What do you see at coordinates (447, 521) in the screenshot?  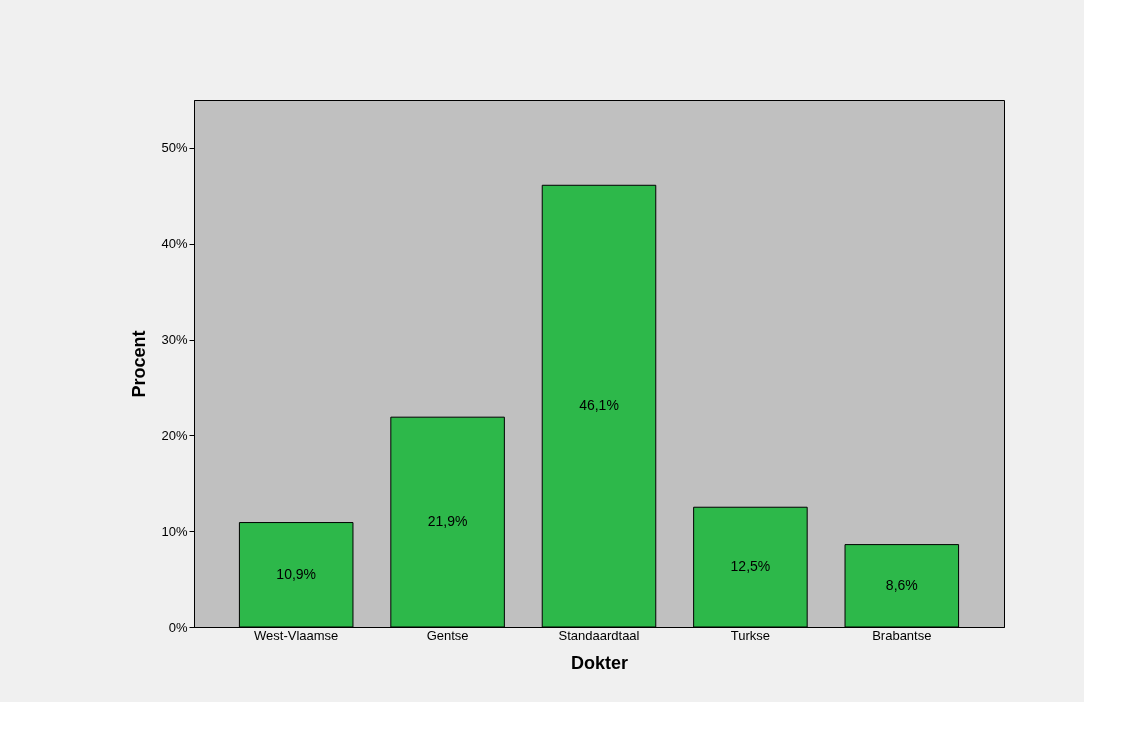 I see `data-label: 21,9%` at bounding box center [447, 521].